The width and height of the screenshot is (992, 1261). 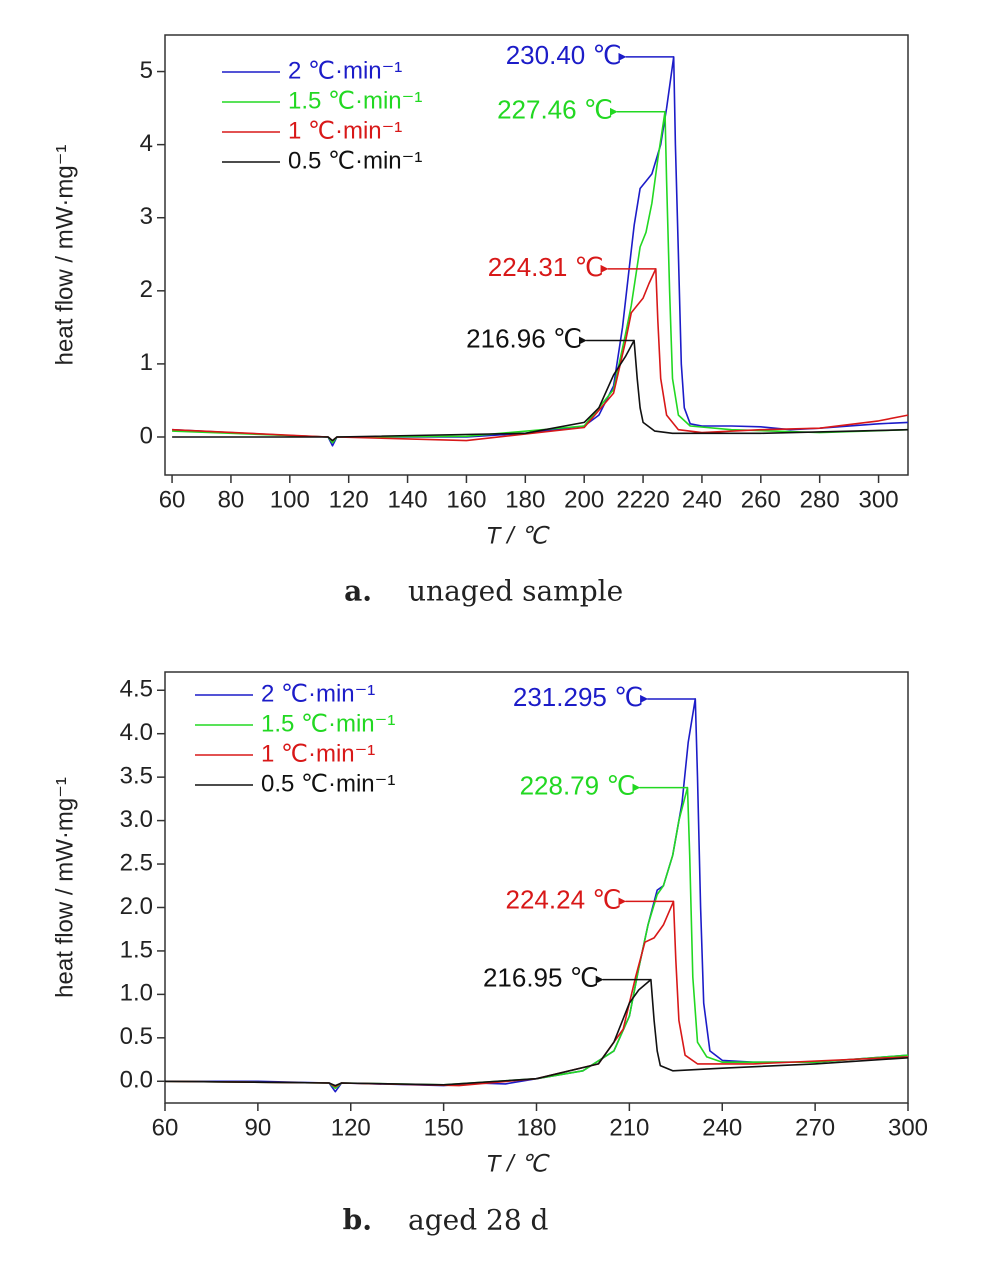 I want to click on x-tick-label: 260, so click(x=761, y=499).